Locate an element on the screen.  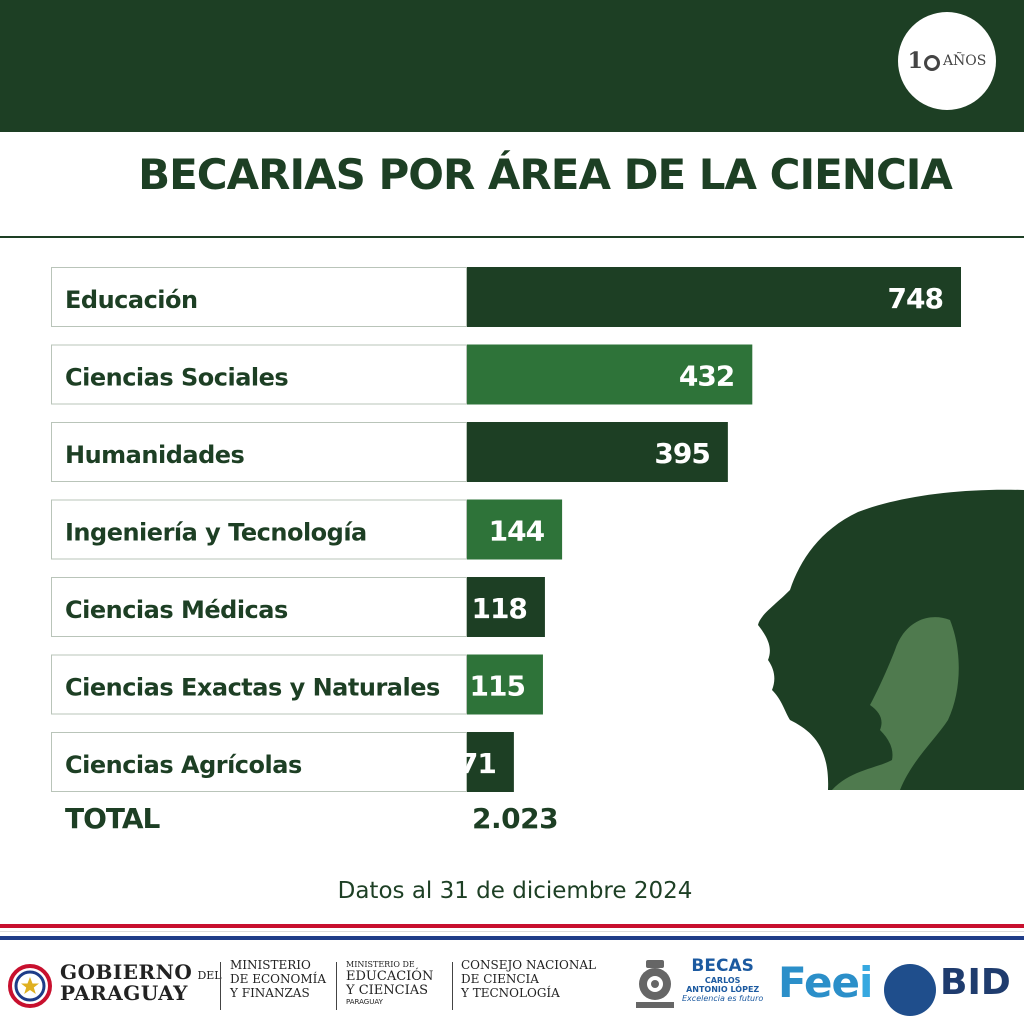
conacyt-logo: CONSEJO NACIONAL DE CIENCIA Y TECNOLOGÍA is located at coordinates (528, 979).